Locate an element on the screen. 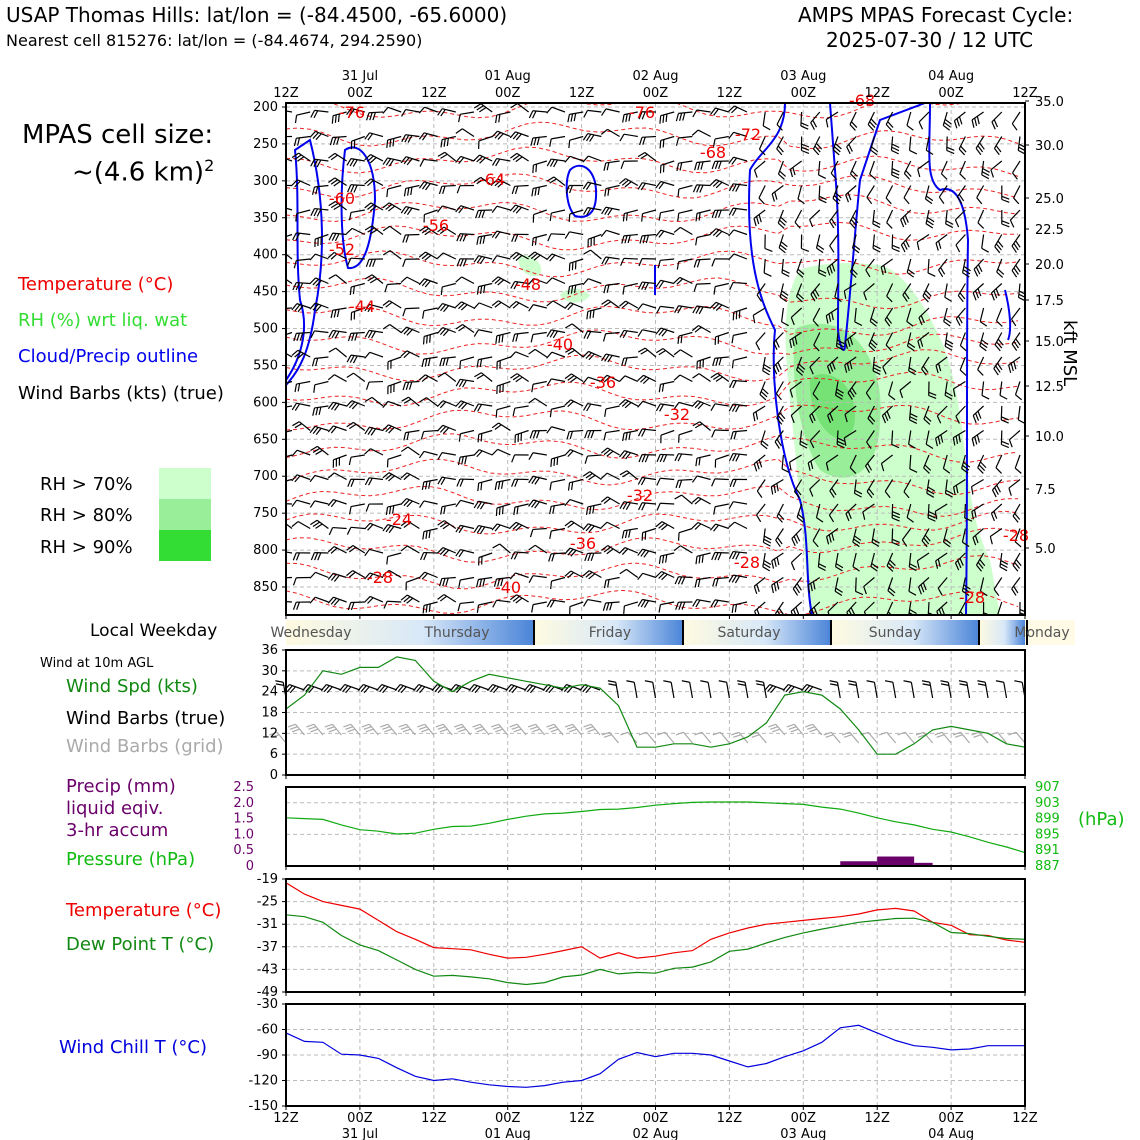 The image size is (1140, 1140). x-top-tick-label: 12Z is located at coordinates (877, 93).